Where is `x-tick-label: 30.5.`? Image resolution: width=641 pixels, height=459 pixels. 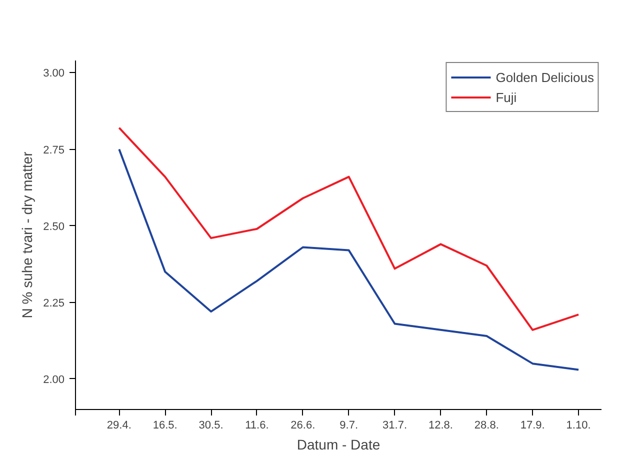
x-tick-label: 30.5. is located at coordinates (211, 426).